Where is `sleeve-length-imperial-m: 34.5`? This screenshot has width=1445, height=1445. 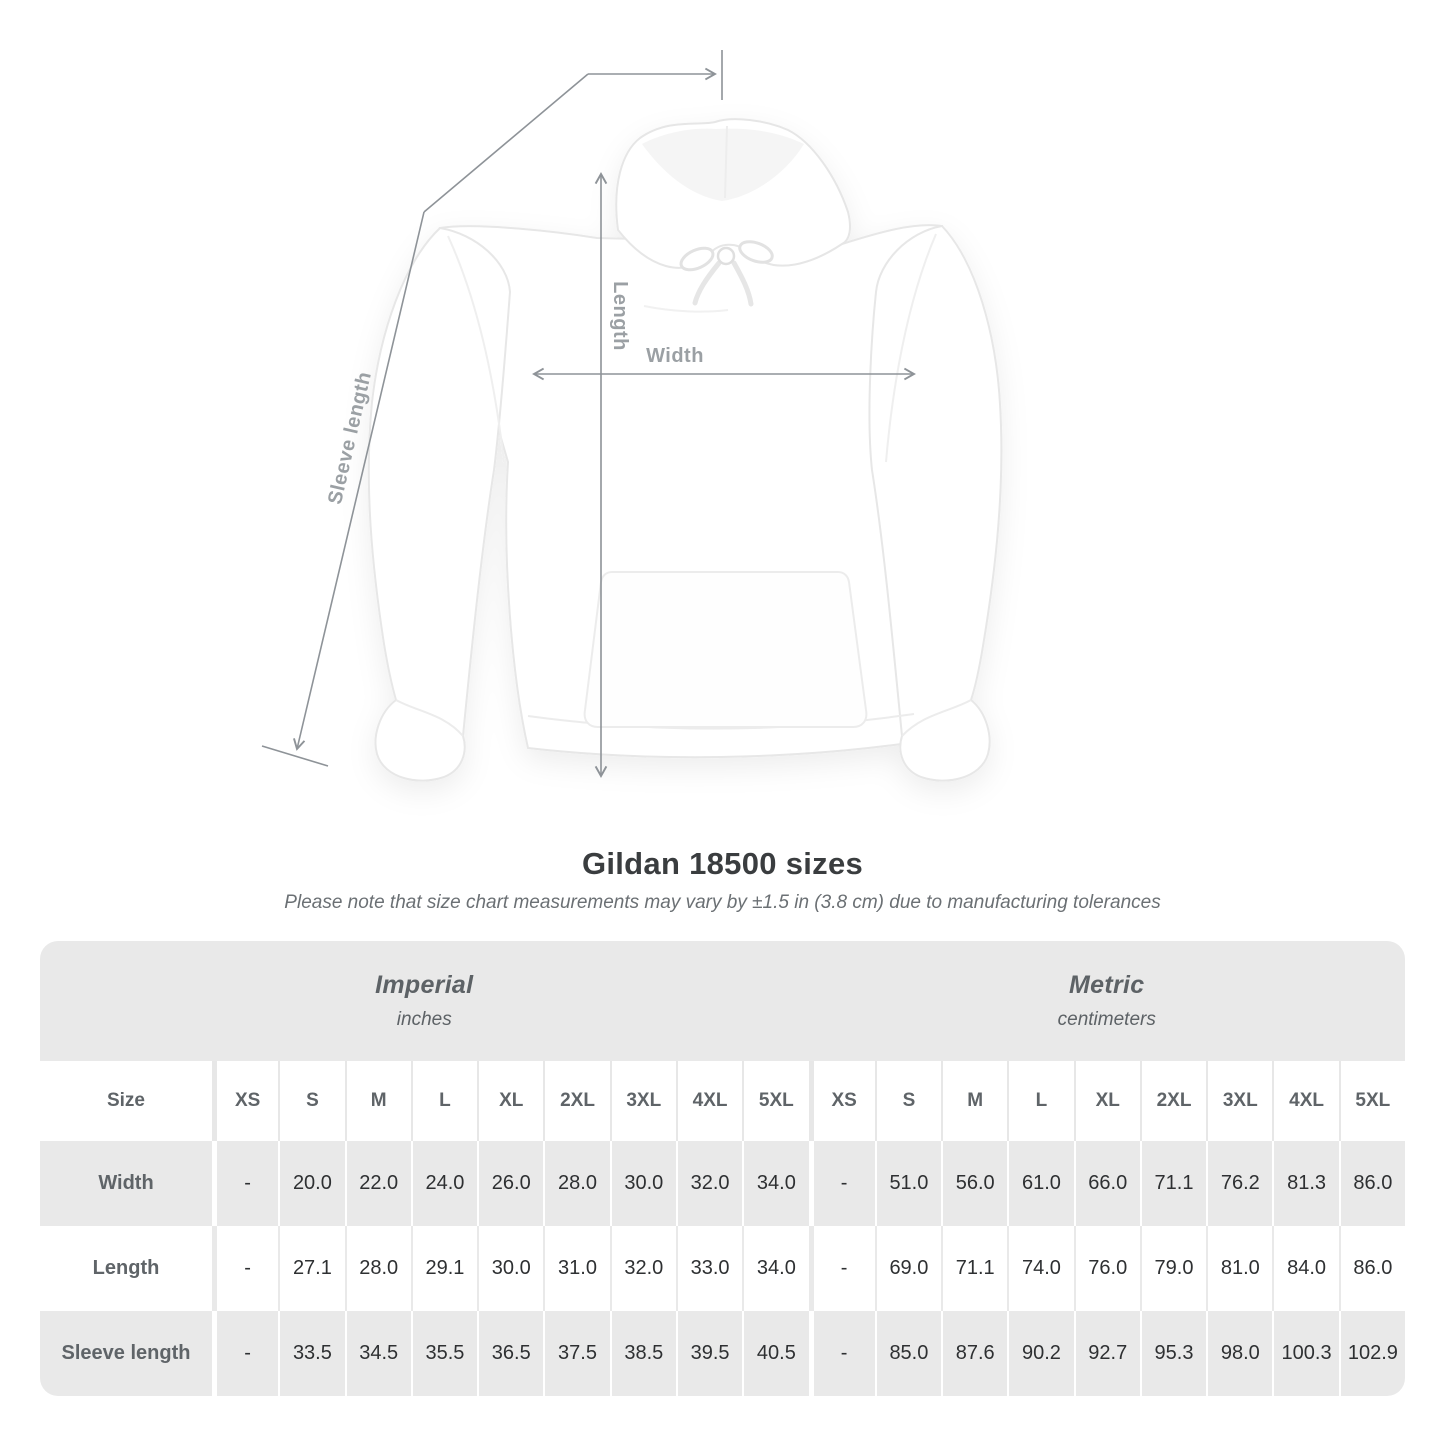 sleeve-length-imperial-m: 34.5 is located at coordinates (377, 1353).